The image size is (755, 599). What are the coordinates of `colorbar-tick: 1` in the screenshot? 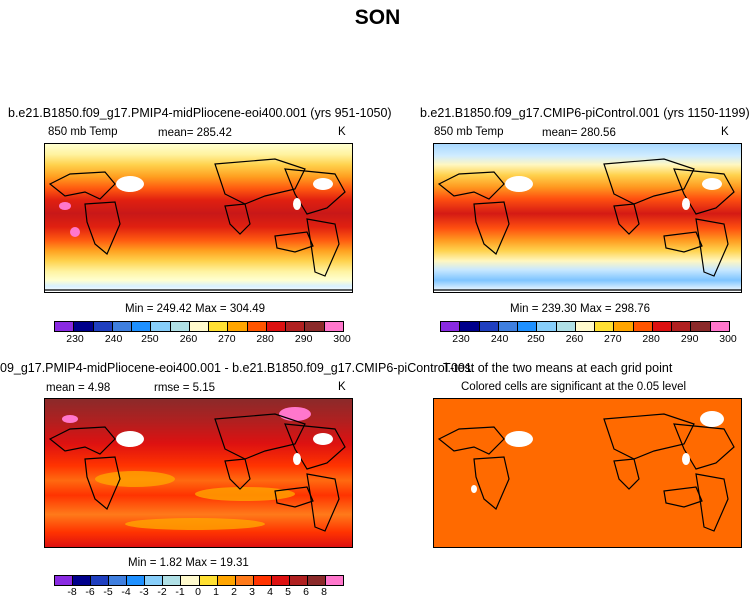 It's located at (216, 592).